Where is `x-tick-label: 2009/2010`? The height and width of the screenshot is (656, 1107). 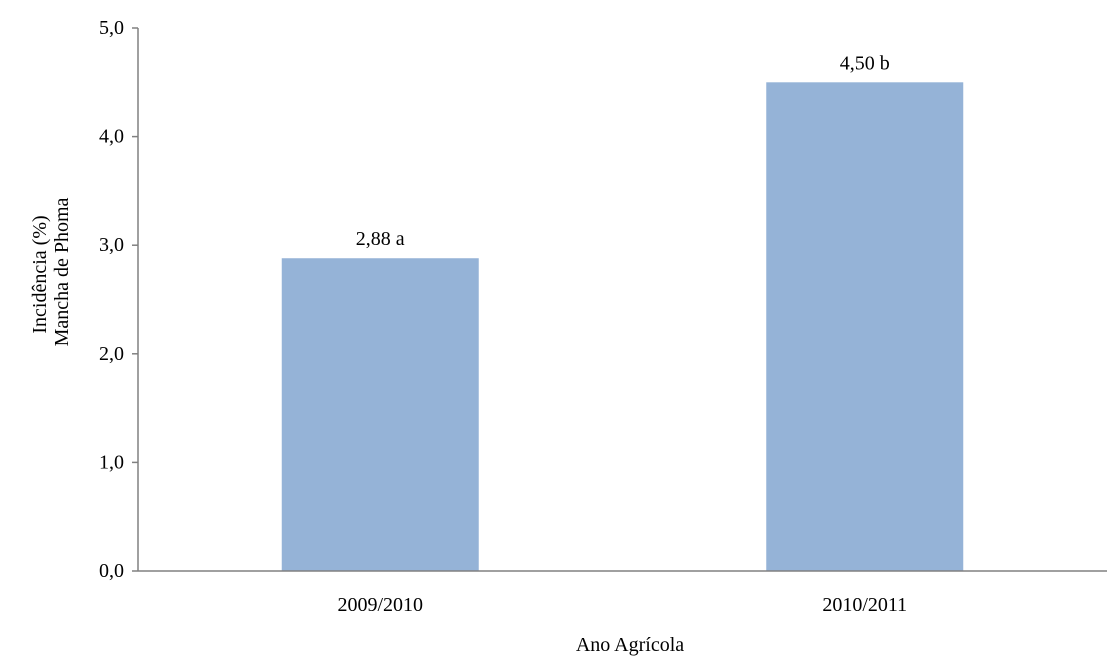
x-tick-label: 2009/2010 is located at coordinates (380, 605).